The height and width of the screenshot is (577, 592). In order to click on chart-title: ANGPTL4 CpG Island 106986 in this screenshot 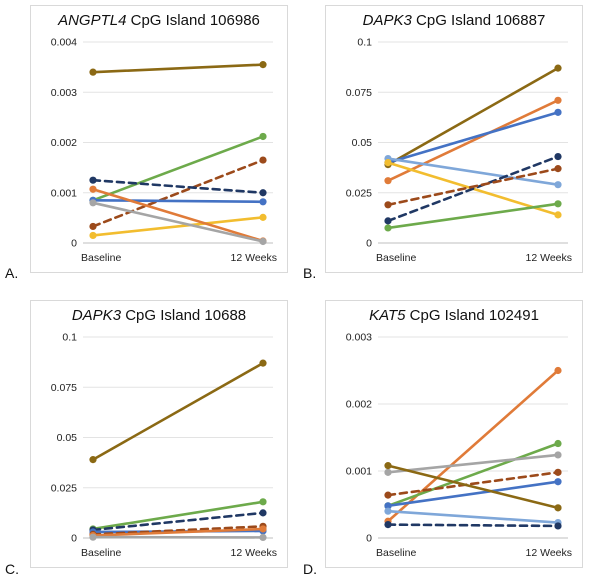, I will do `click(159, 20)`.